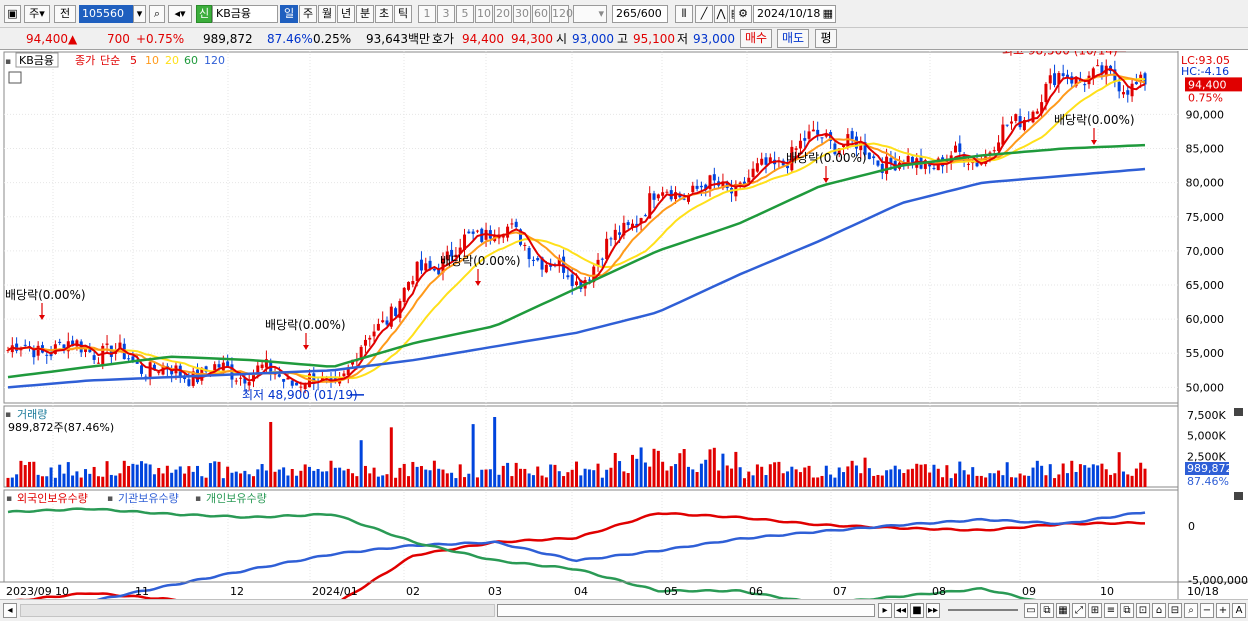  I want to click on interval-button-3: 3, so click(446, 14).